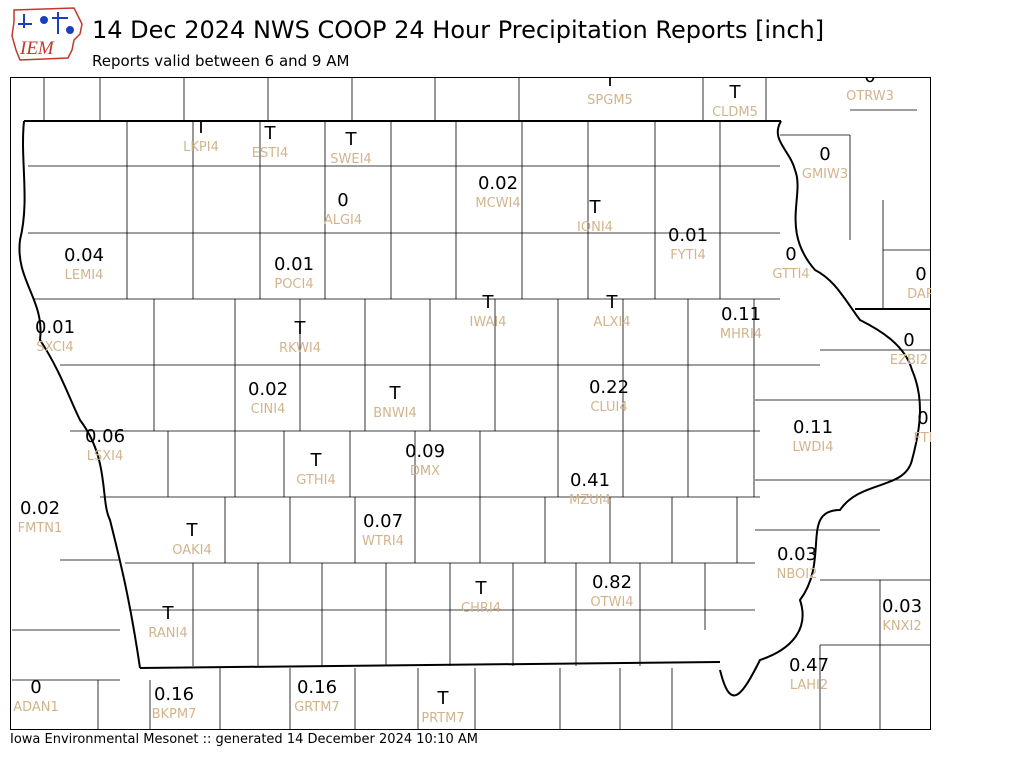  Describe the element at coordinates (37, 48) in the screenshot. I see `logo-text: IEM` at that location.